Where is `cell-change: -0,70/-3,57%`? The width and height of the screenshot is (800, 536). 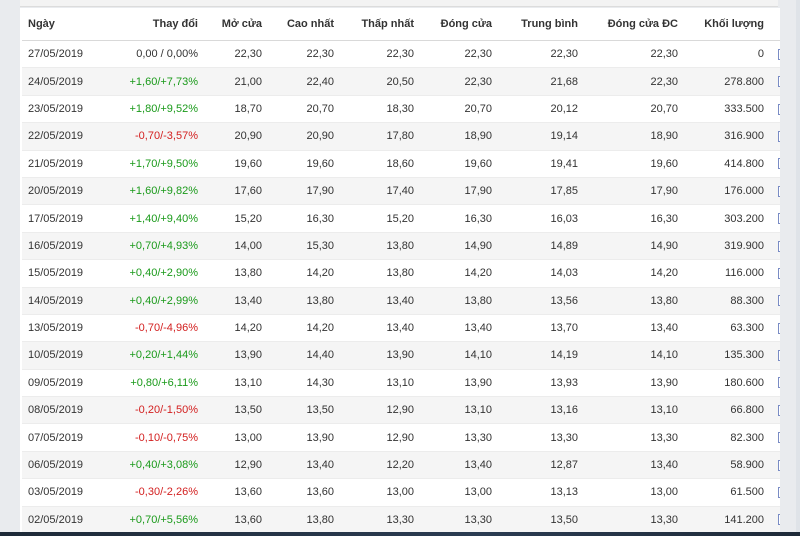
cell-change: -0,70/-3,57% is located at coordinates (156, 136).